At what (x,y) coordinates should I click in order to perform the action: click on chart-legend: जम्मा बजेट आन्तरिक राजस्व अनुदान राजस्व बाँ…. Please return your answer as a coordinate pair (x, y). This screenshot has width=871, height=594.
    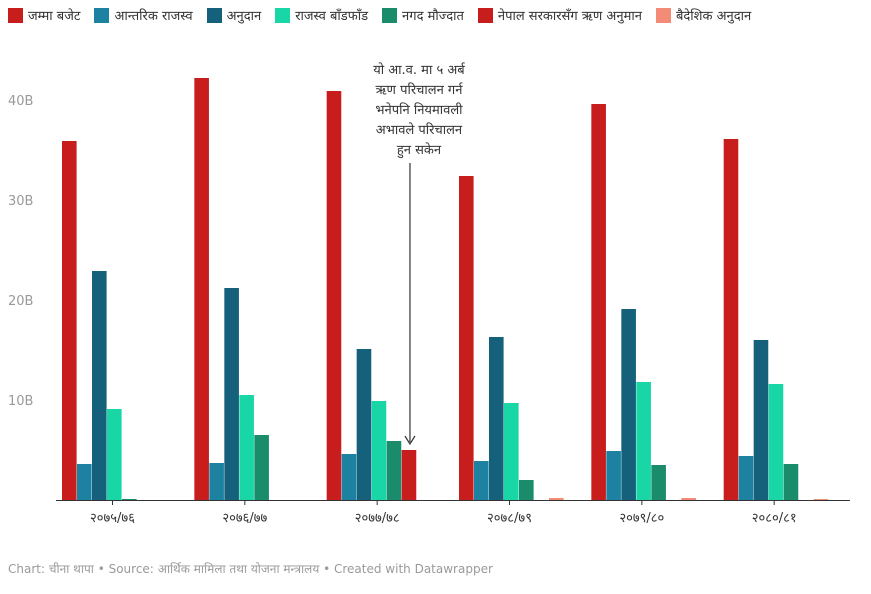
    Looking at the image, I should click on (438, 15).